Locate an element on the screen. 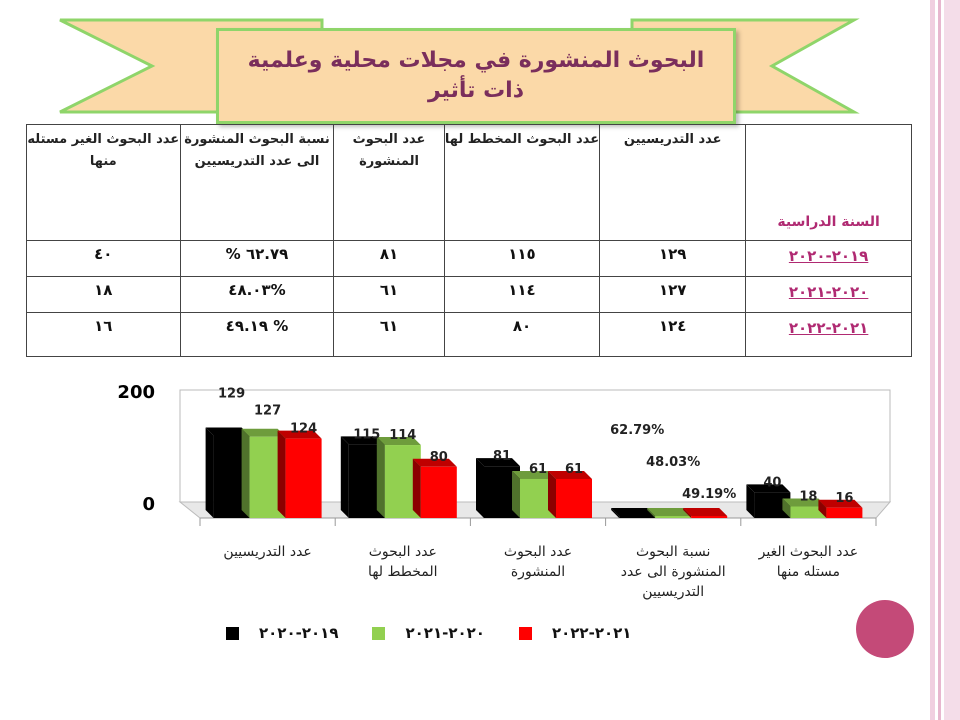 This screenshot has height=720, width=960. x-category-label: عدد البحوث الغير is located at coordinates (808, 552).